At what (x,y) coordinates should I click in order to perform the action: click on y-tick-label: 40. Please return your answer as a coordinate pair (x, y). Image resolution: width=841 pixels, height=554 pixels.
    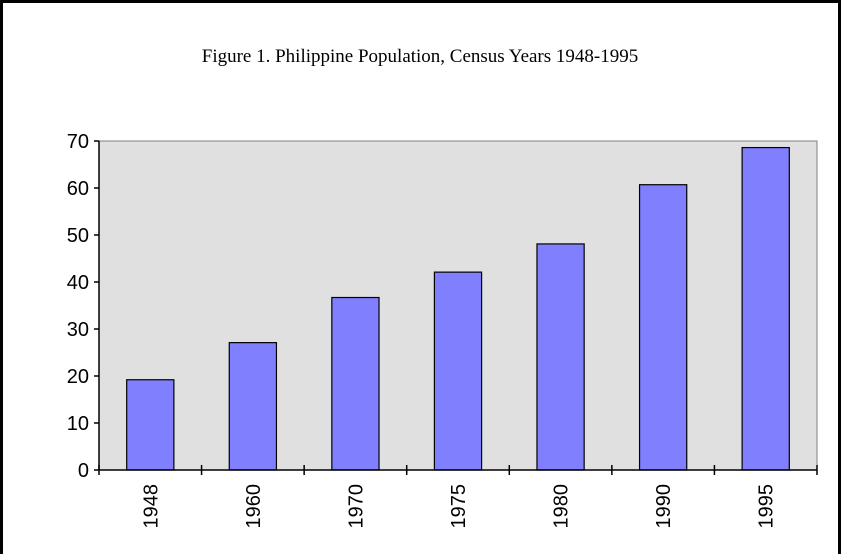
    Looking at the image, I should click on (78, 283).